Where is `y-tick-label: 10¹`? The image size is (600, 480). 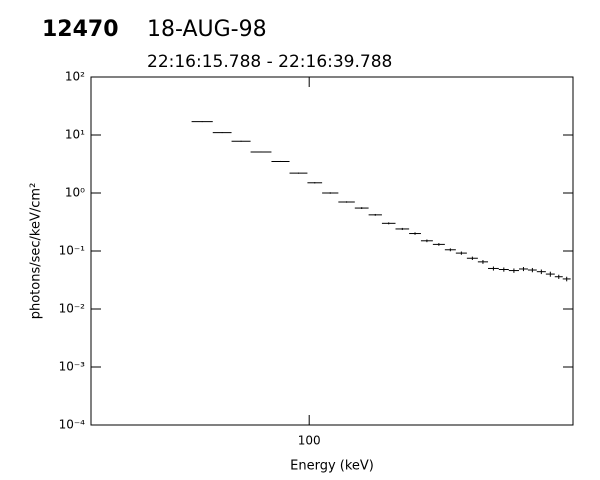 y-tick-label: 10¹ is located at coordinates (75, 135).